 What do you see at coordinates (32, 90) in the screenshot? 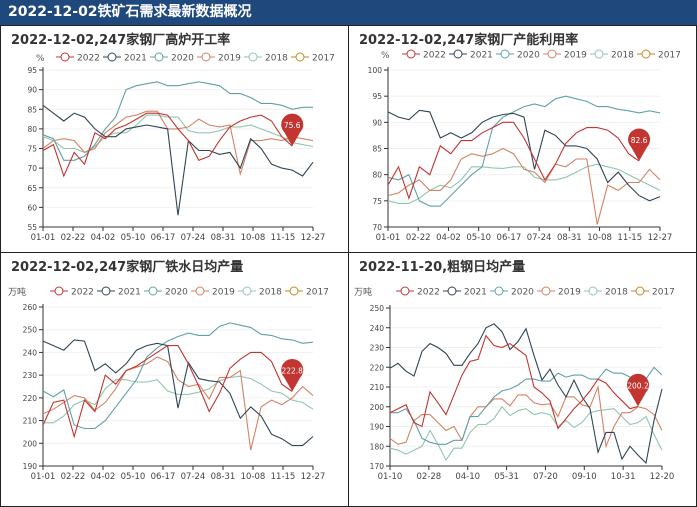
I see `y-tick-label: 90` at bounding box center [32, 90].